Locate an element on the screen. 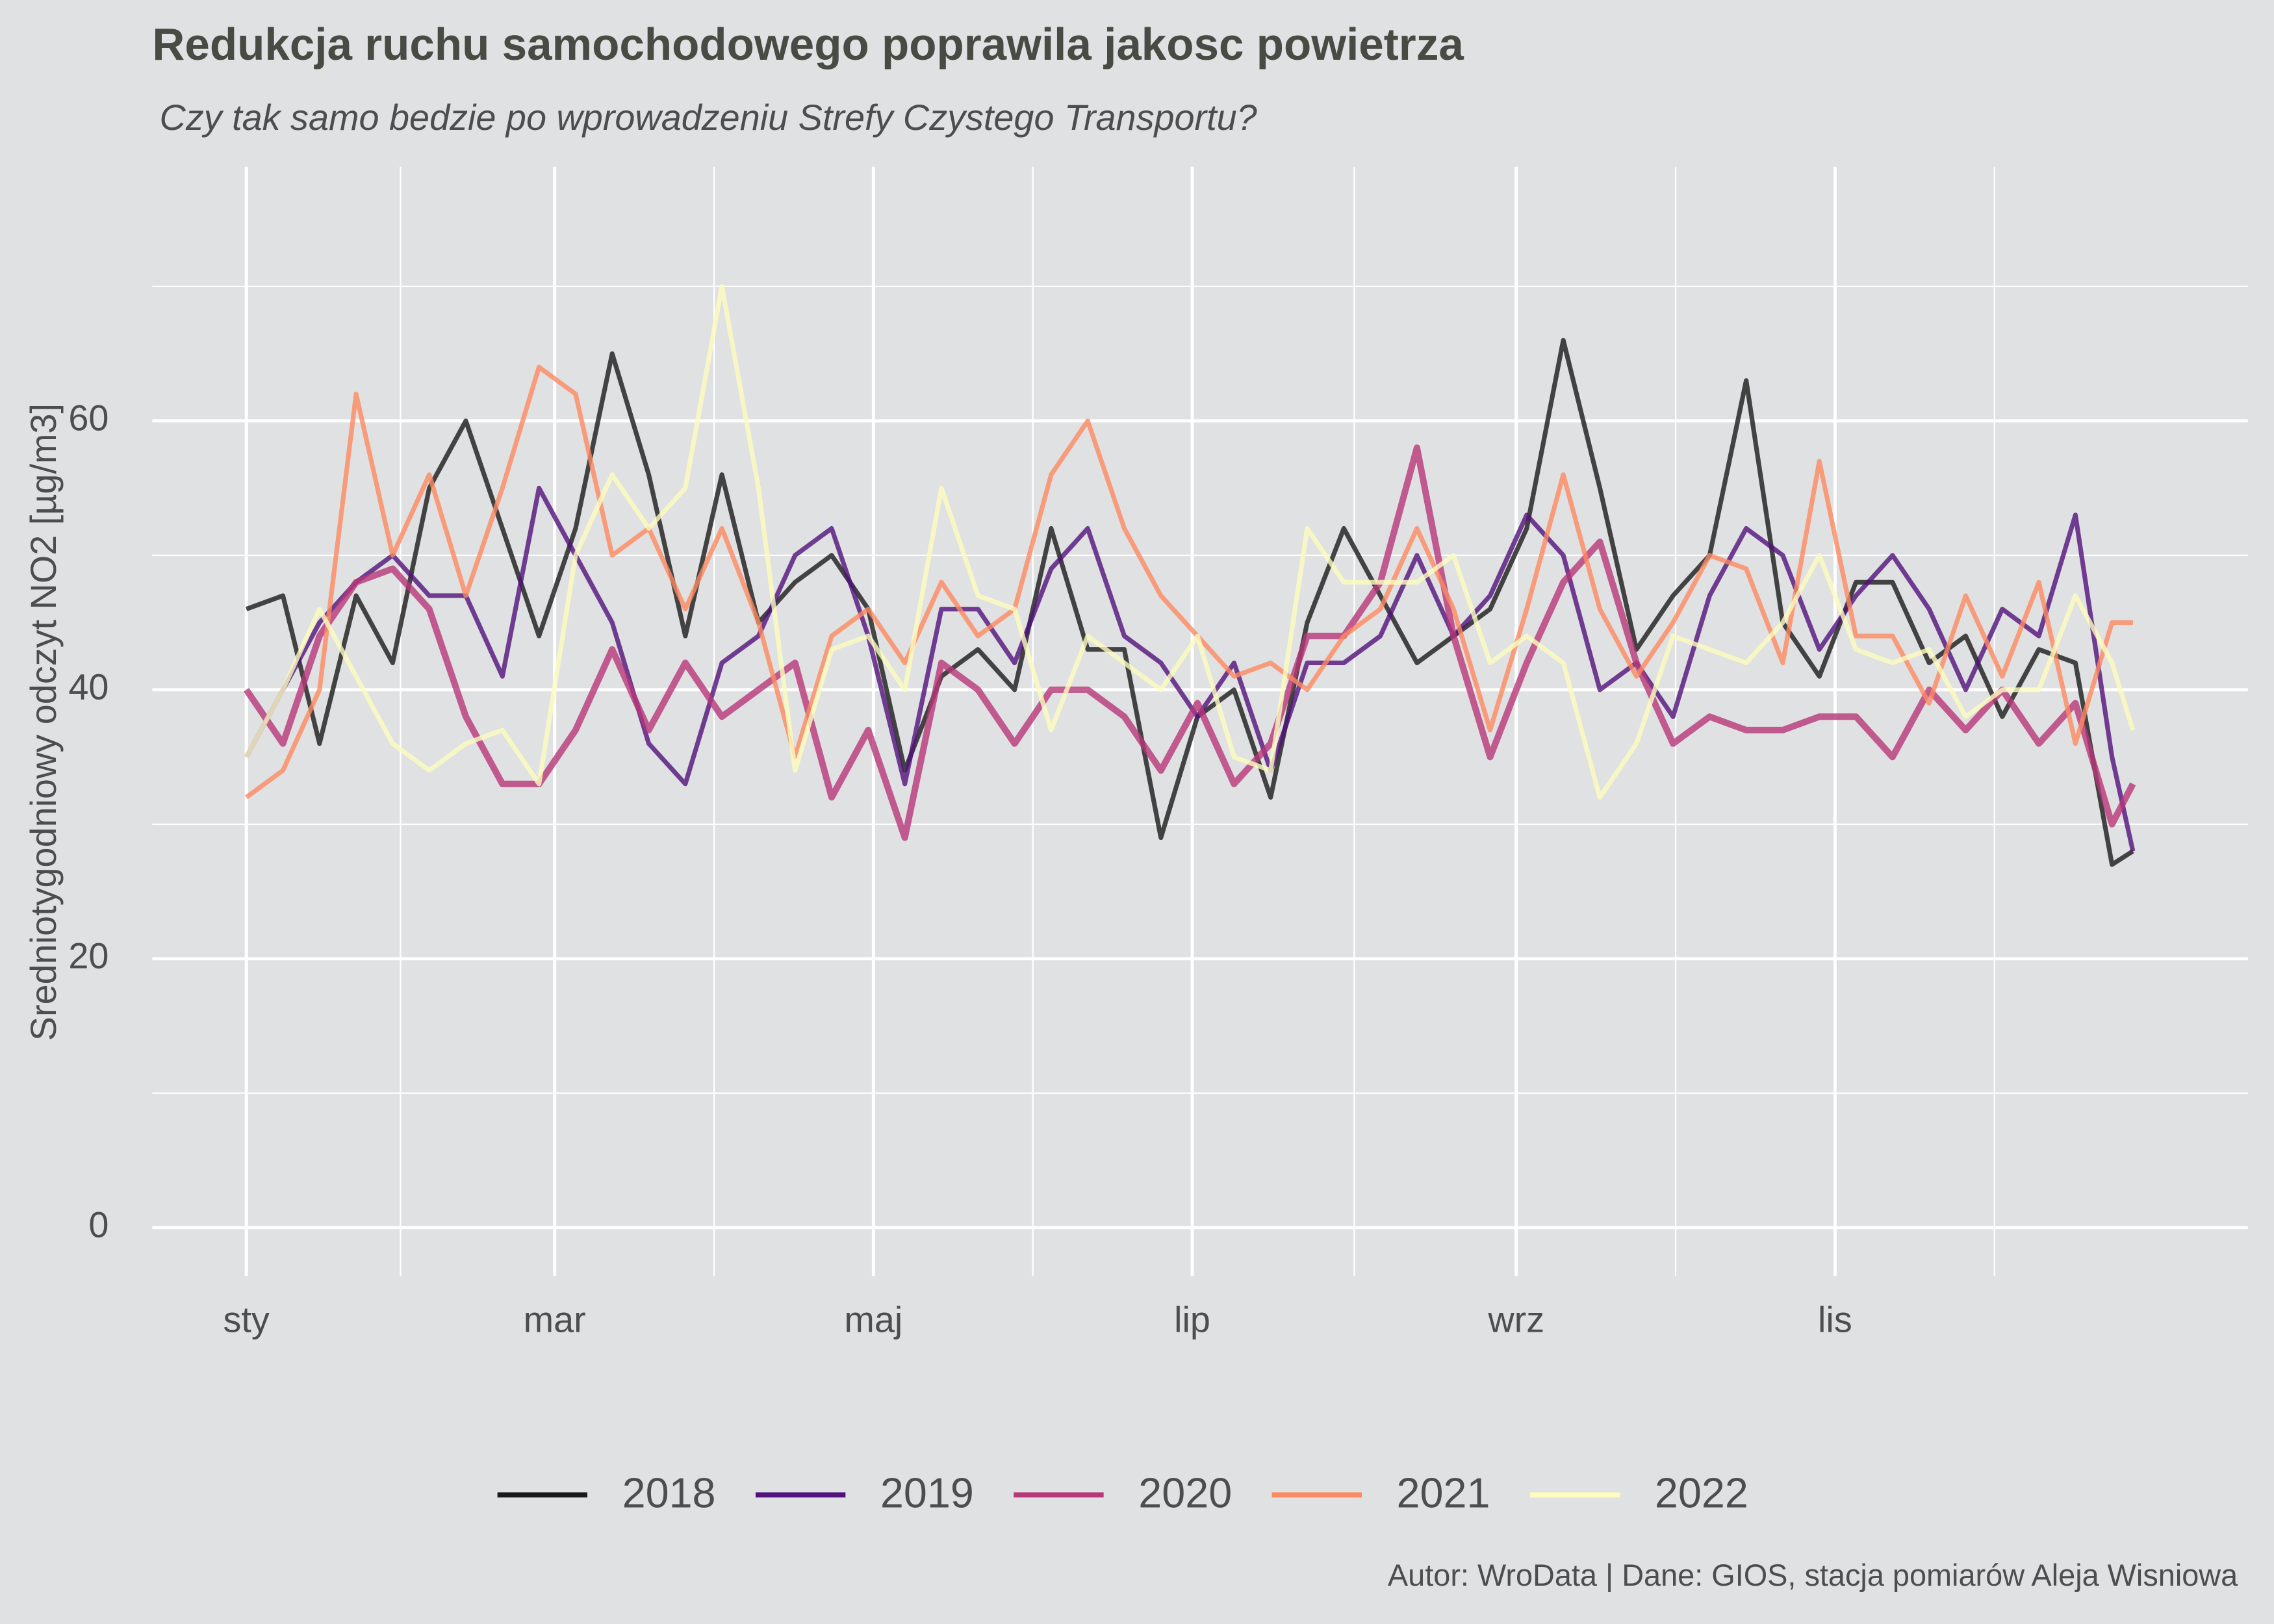 This screenshot has height=1624, width=2274. y-axis-label: Sredniotygodniowy odczyt NO2 [µg/m3] is located at coordinates (43, 722).